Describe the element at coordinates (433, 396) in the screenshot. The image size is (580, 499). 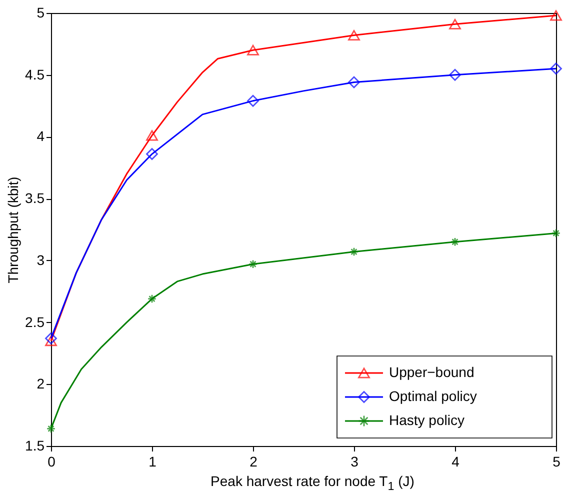
I see `legend-label: Optimal policy` at that location.